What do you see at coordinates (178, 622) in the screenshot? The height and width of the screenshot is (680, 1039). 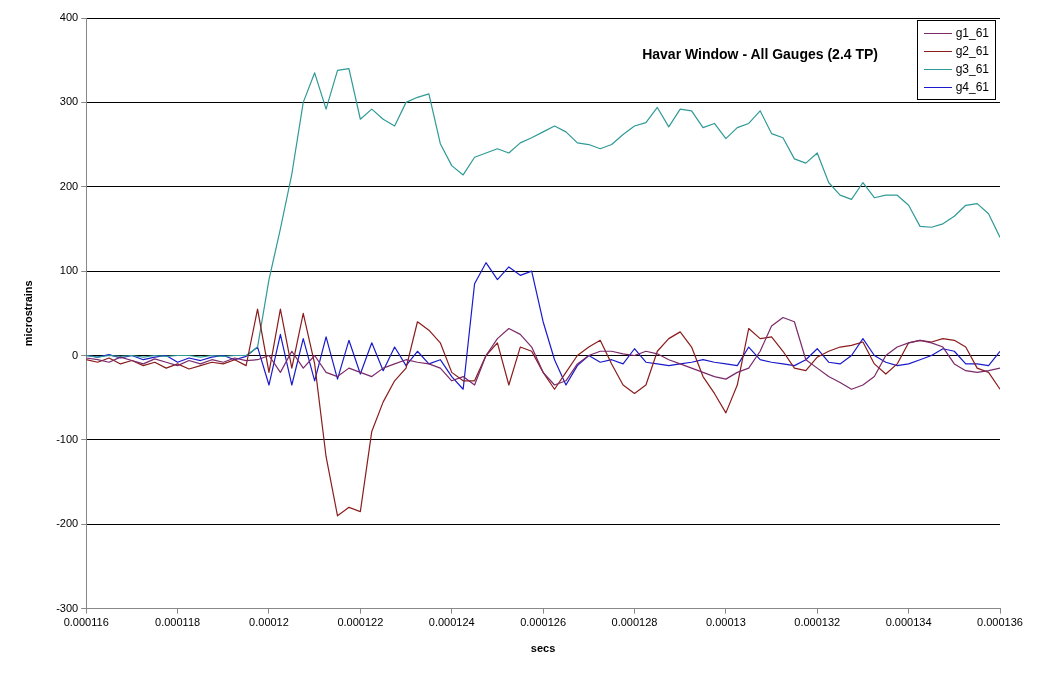 I see `x-tick-label: 0.000118` at bounding box center [178, 622].